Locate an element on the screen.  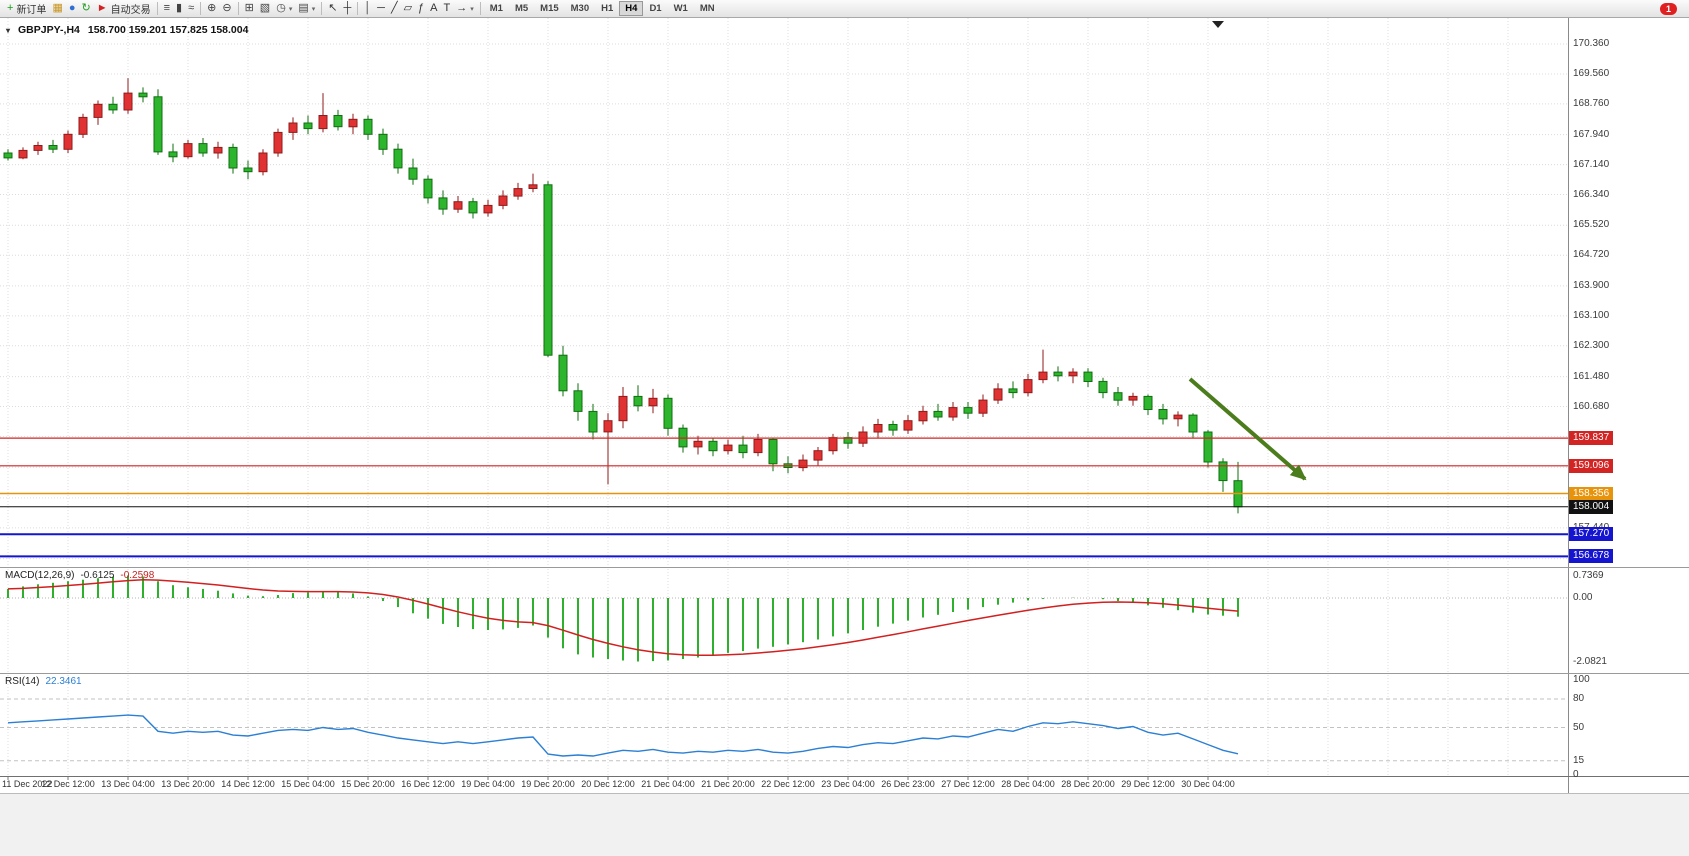
autotrading-button: ► 自动交易 is located at coordinates (124, 9).